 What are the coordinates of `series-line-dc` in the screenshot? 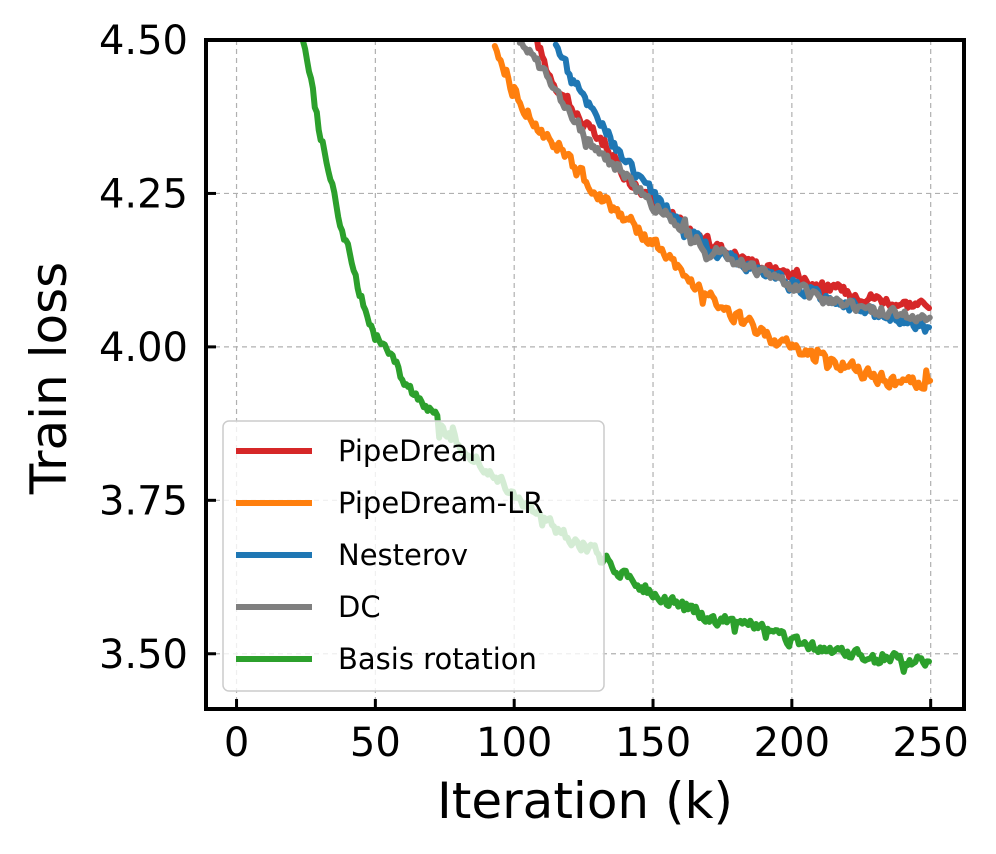 It's located at (724, 182).